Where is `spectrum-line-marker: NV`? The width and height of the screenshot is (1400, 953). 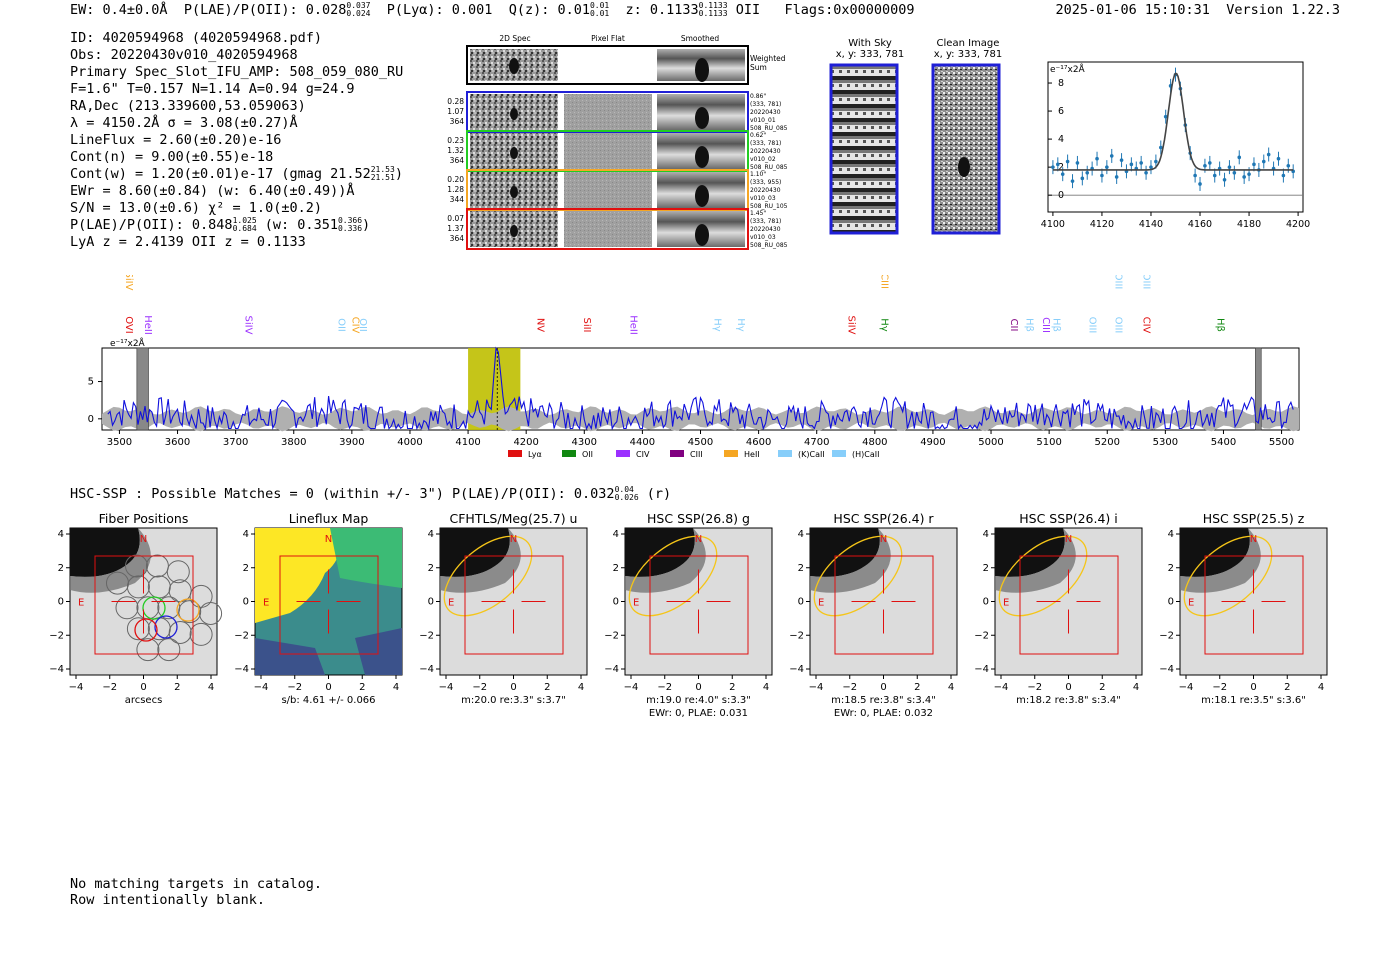 spectrum-line-marker: NV is located at coordinates (539, 325).